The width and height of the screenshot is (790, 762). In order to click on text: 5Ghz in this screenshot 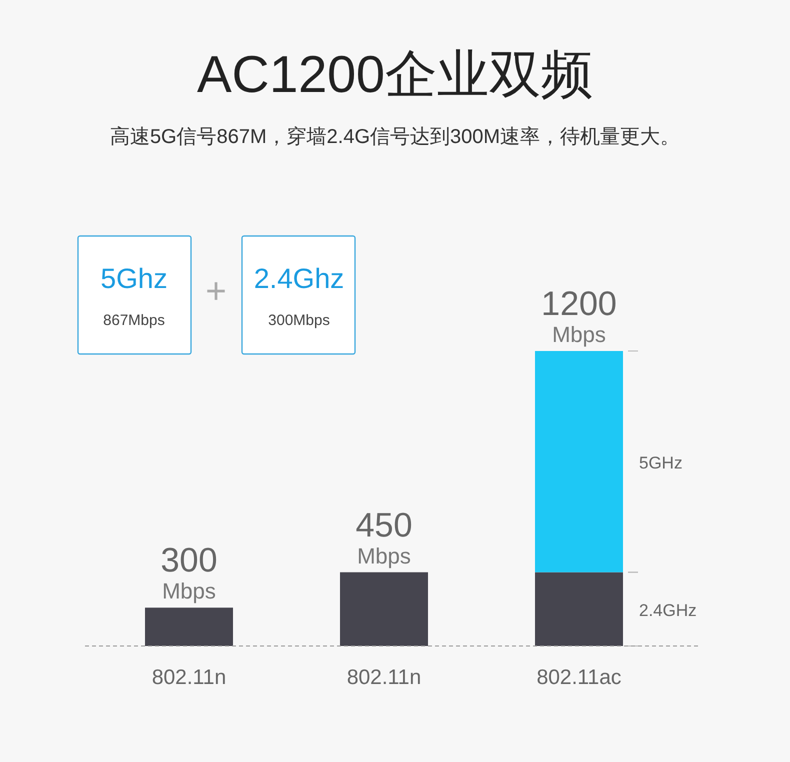, I will do `click(134, 278)`.